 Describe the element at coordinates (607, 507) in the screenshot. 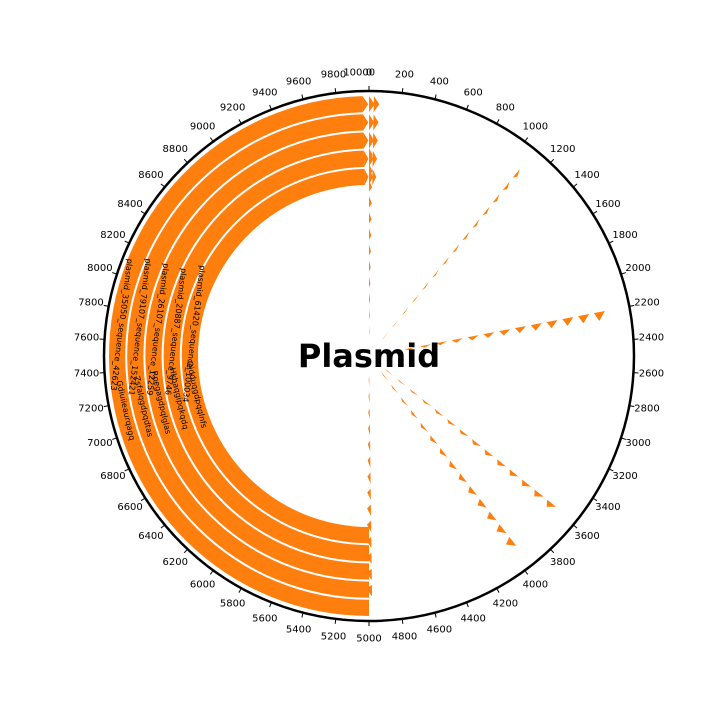

I see `tick-label-3400: 3400` at that location.